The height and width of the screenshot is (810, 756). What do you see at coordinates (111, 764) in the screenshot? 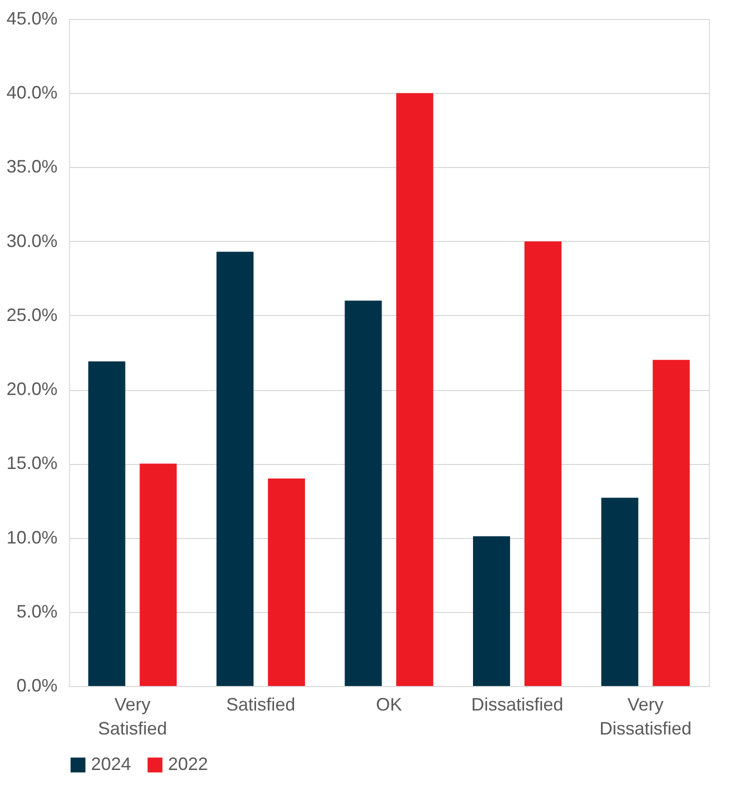
I see `legend-label: 2024` at bounding box center [111, 764].